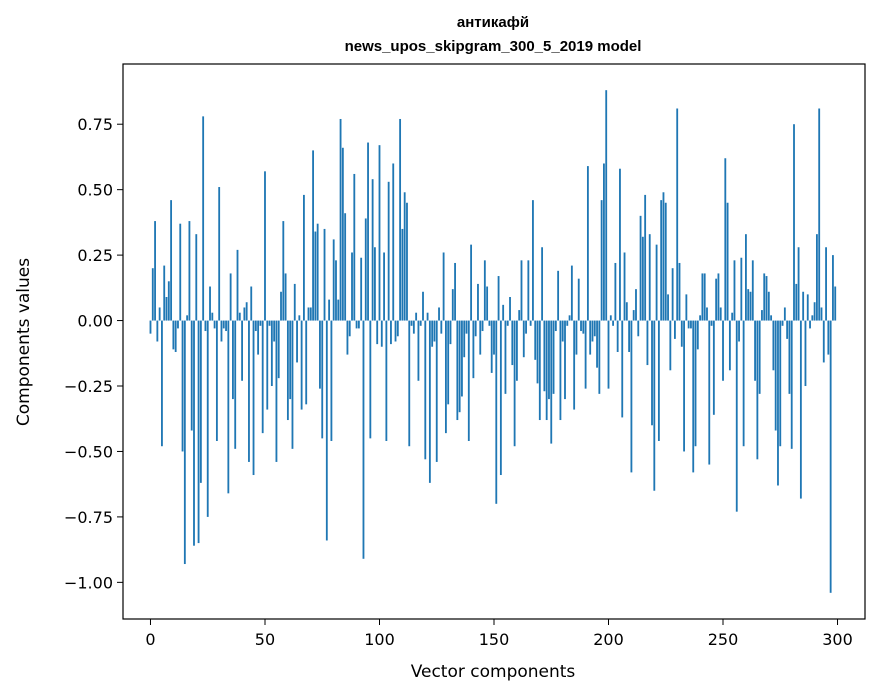 Image resolution: width=880 pixels, height=696 pixels. Describe the element at coordinates (88, 386) in the screenshot. I see `y-tick-label: −0.25` at that location.